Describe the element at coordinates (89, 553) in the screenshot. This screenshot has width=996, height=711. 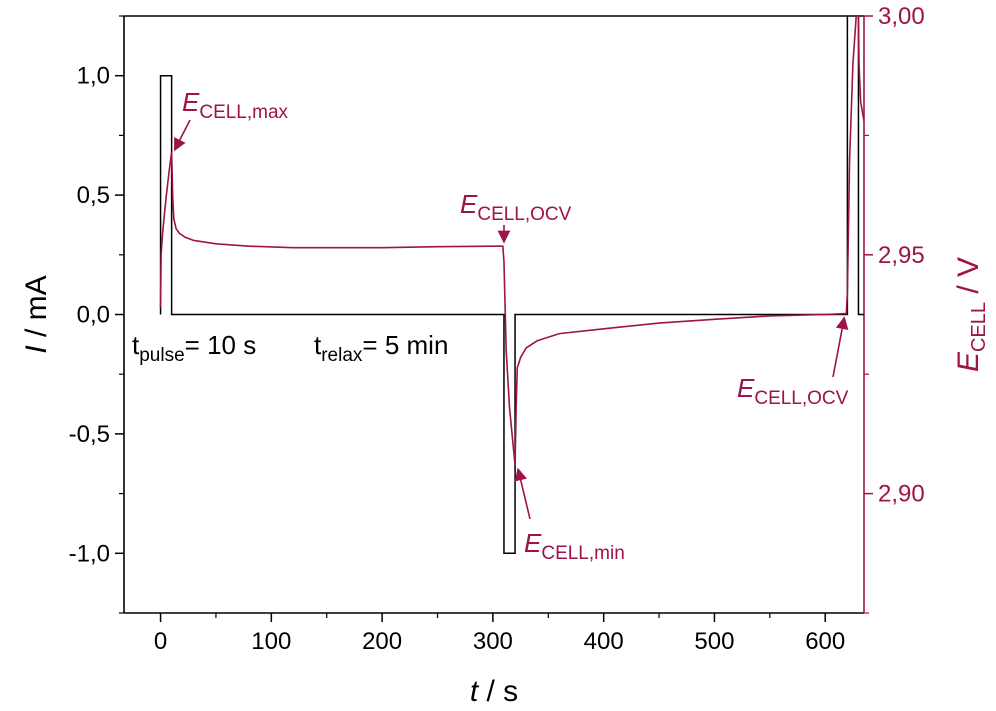
I see `y-left-tick-label: -1,0` at that location.